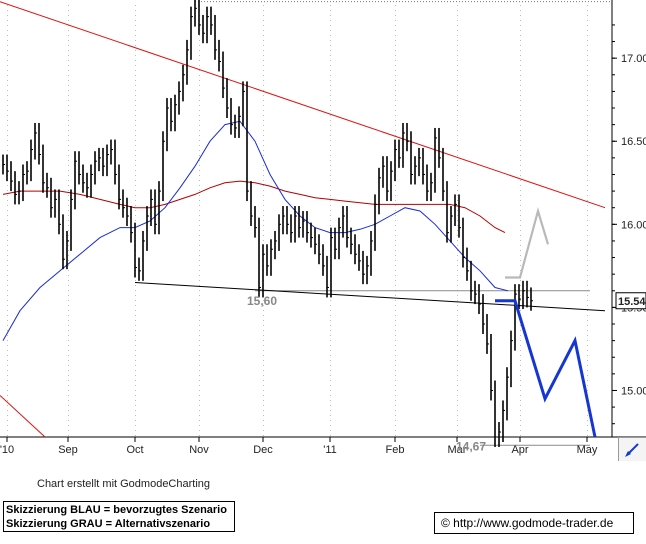 The width and height of the screenshot is (646, 544). What do you see at coordinates (632, 449) in the screenshot?
I see `draw-tool-button` at bounding box center [632, 449].